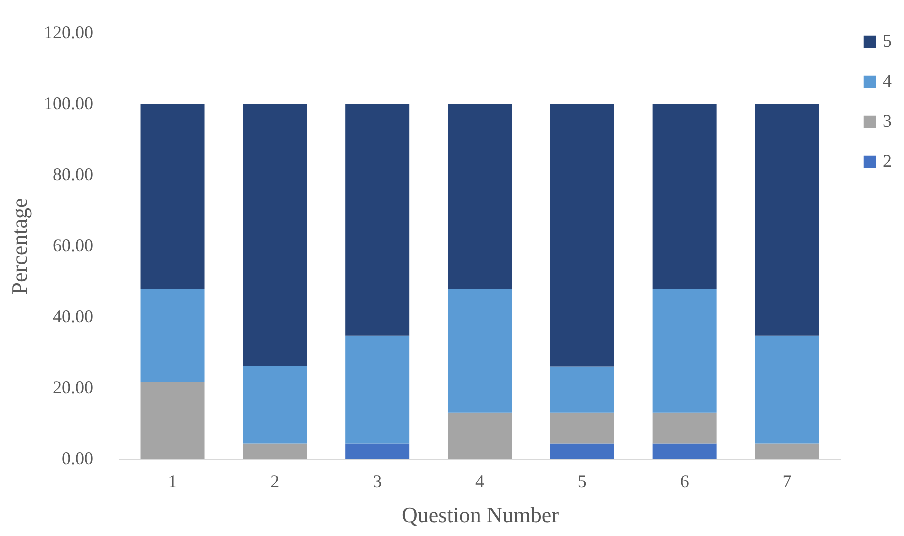 The height and width of the screenshot is (536, 904). I want to click on y-tick-label: 40.00, so click(73, 316).